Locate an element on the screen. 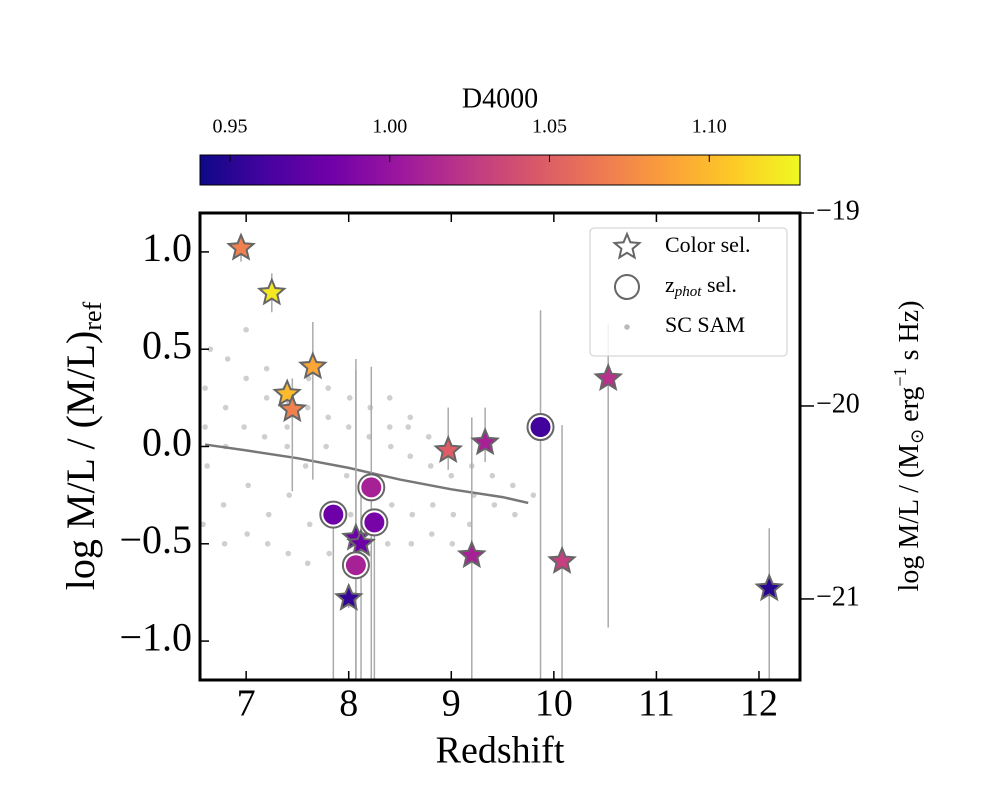 This screenshot has height=800, width=1000. y2-tick-label: −20 is located at coordinates (838, 403).